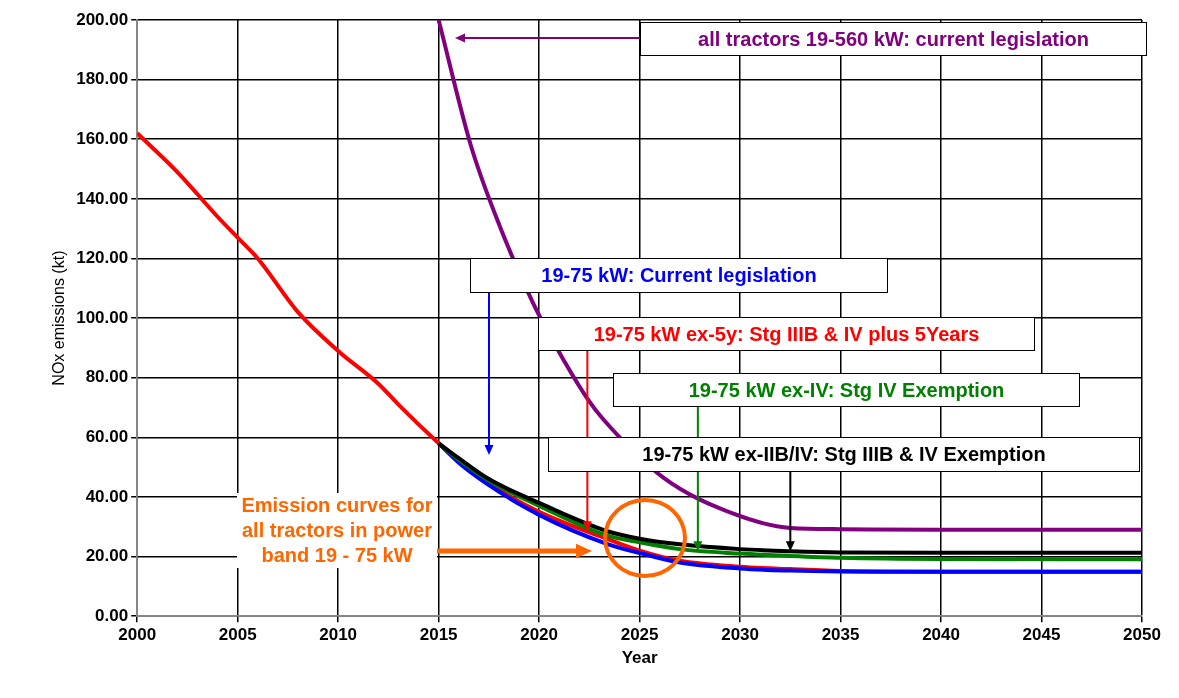  What do you see at coordinates (941, 635) in the screenshot?
I see `x-tick-label: 2040` at bounding box center [941, 635].